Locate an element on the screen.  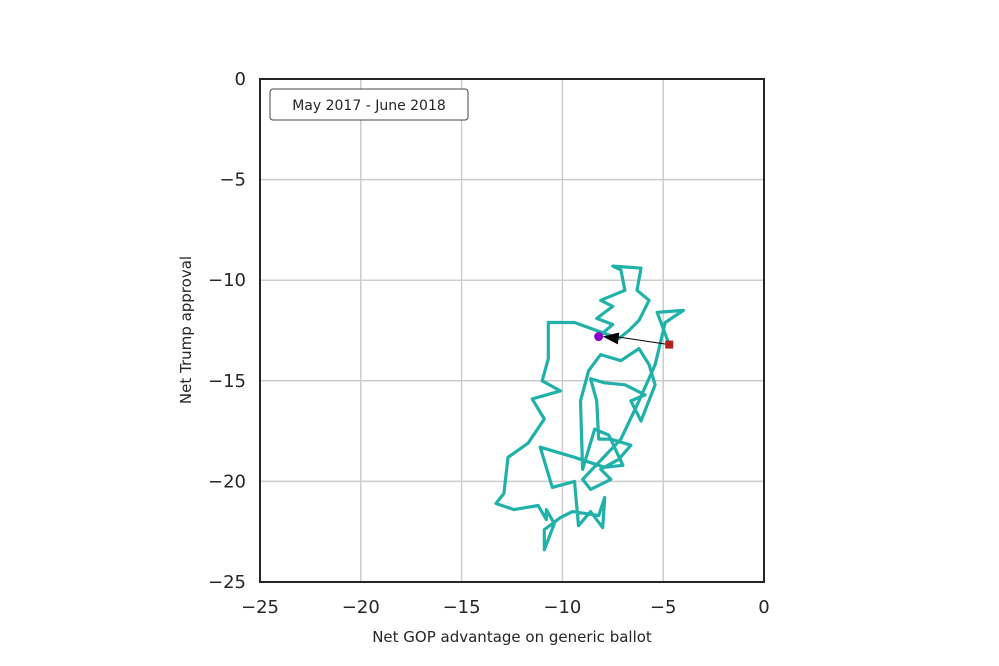
y-tick-label: 0 is located at coordinates (240, 79).